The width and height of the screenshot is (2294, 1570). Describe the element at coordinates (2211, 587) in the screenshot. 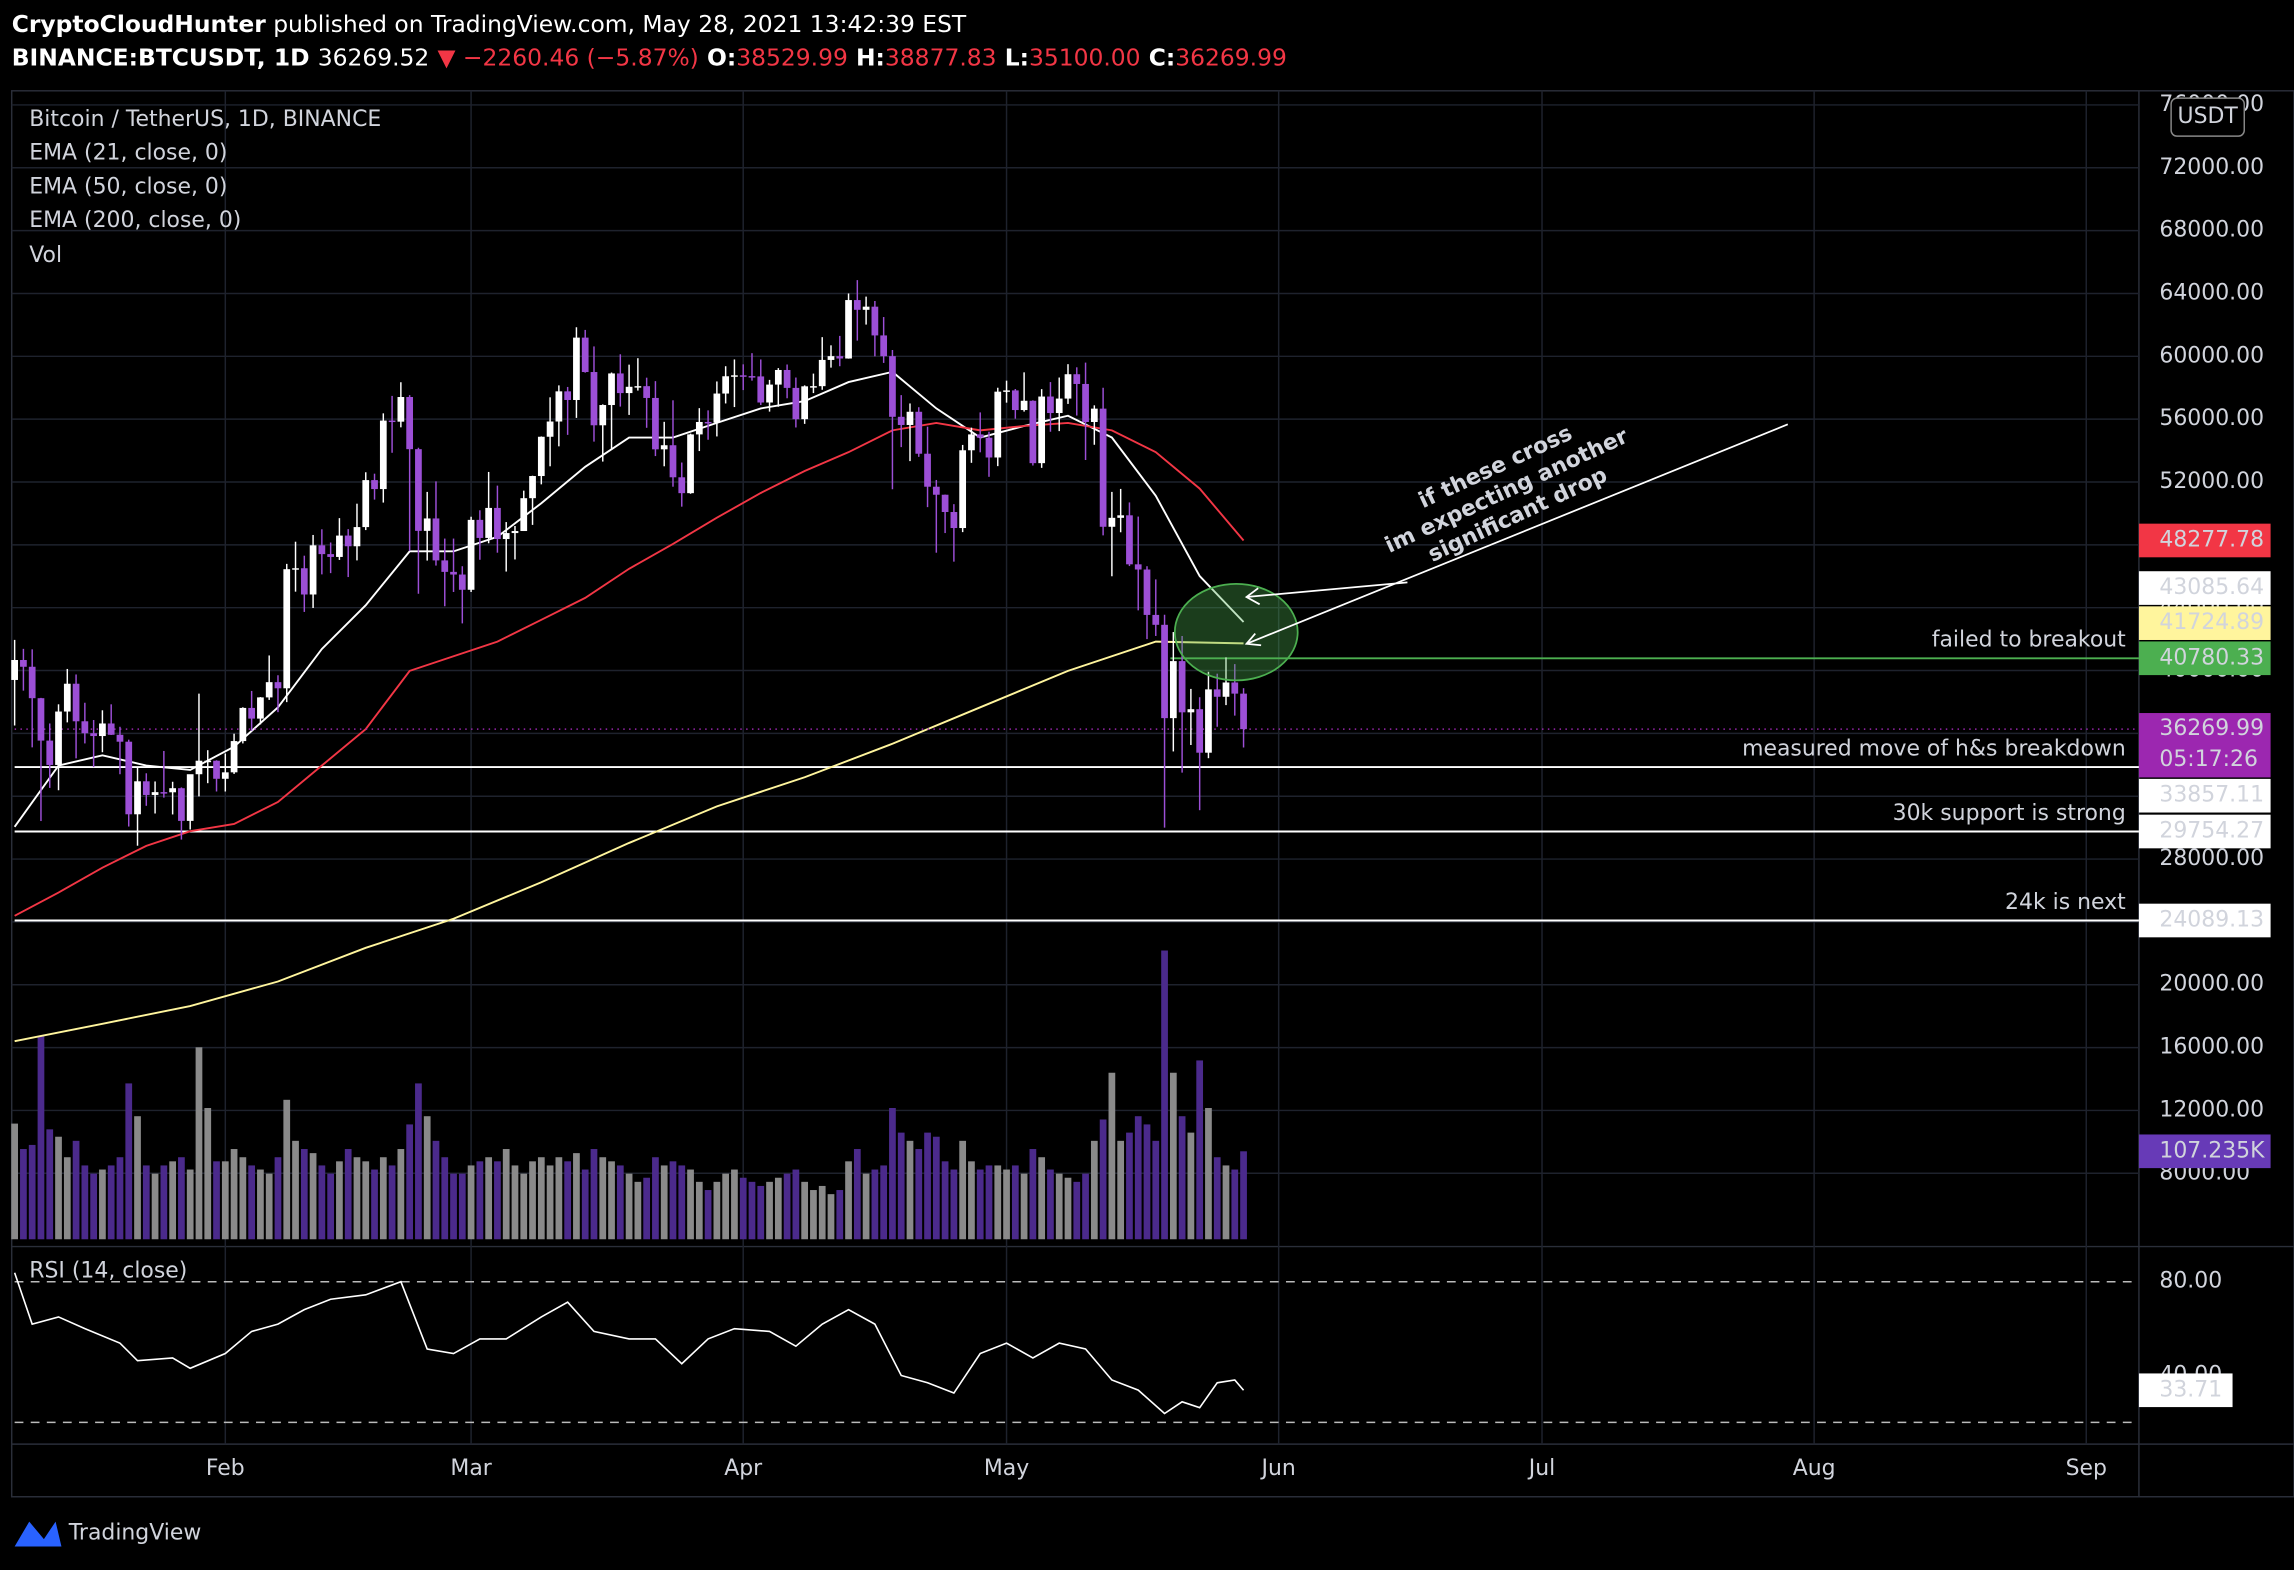

I see `price-badge-label: 43085.64` at that location.